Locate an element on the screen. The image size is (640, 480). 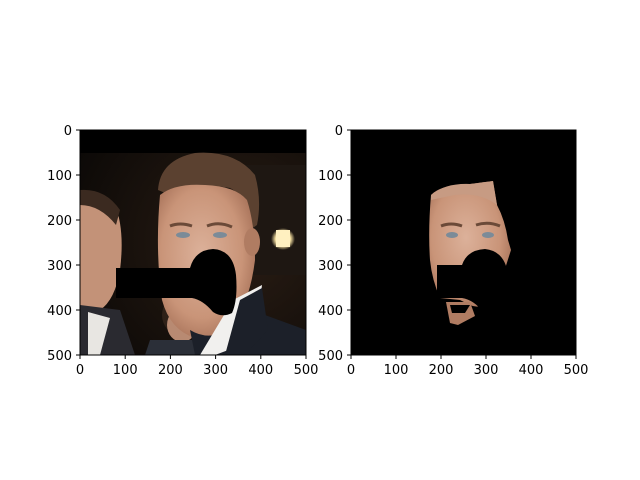
right-xtick-label: 400 is located at coordinates (531, 370).